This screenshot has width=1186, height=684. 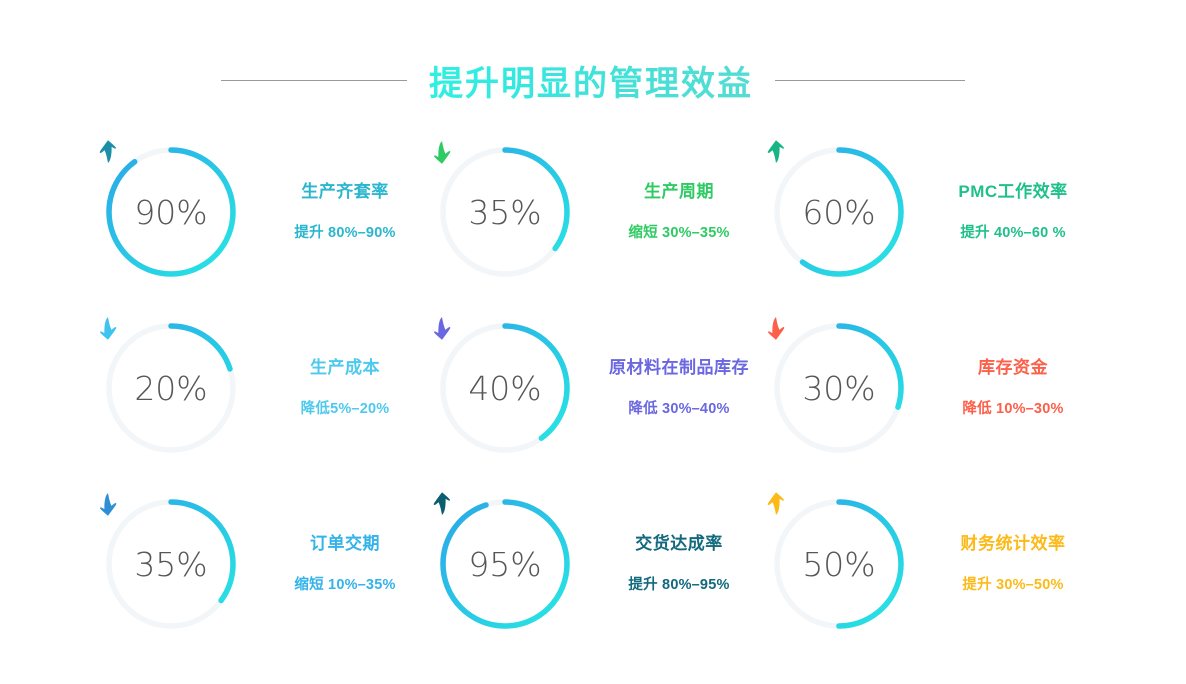 I want to click on metric-subtitle: 提升 80%–90%, so click(x=345, y=232).